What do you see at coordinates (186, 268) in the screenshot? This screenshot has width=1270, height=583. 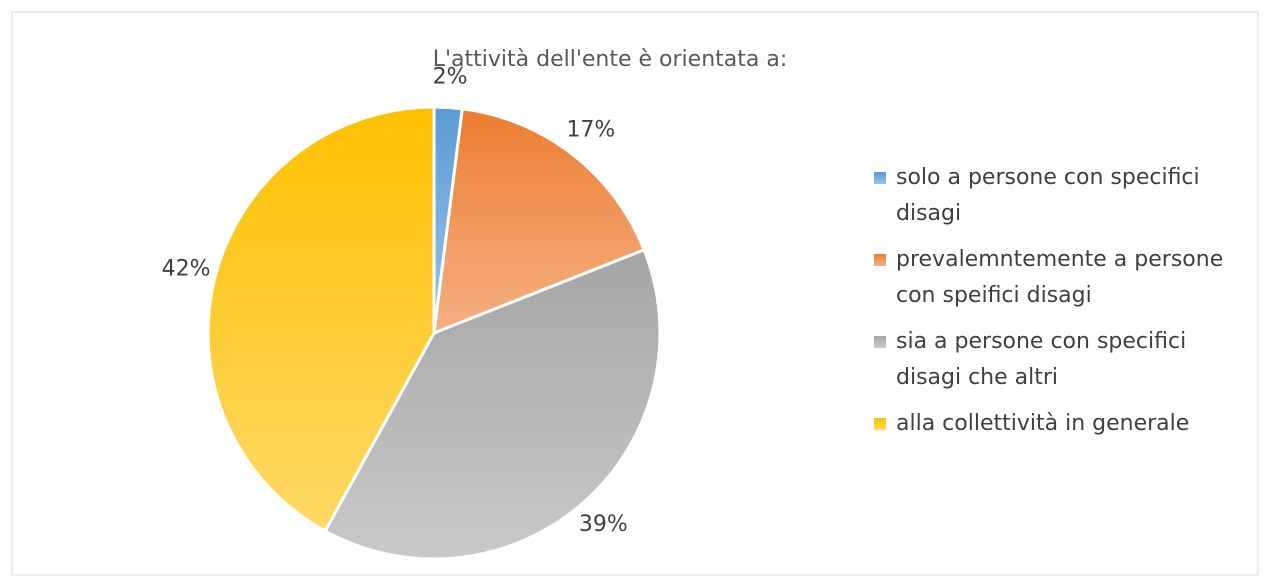 I see `data-label: 42%` at bounding box center [186, 268].